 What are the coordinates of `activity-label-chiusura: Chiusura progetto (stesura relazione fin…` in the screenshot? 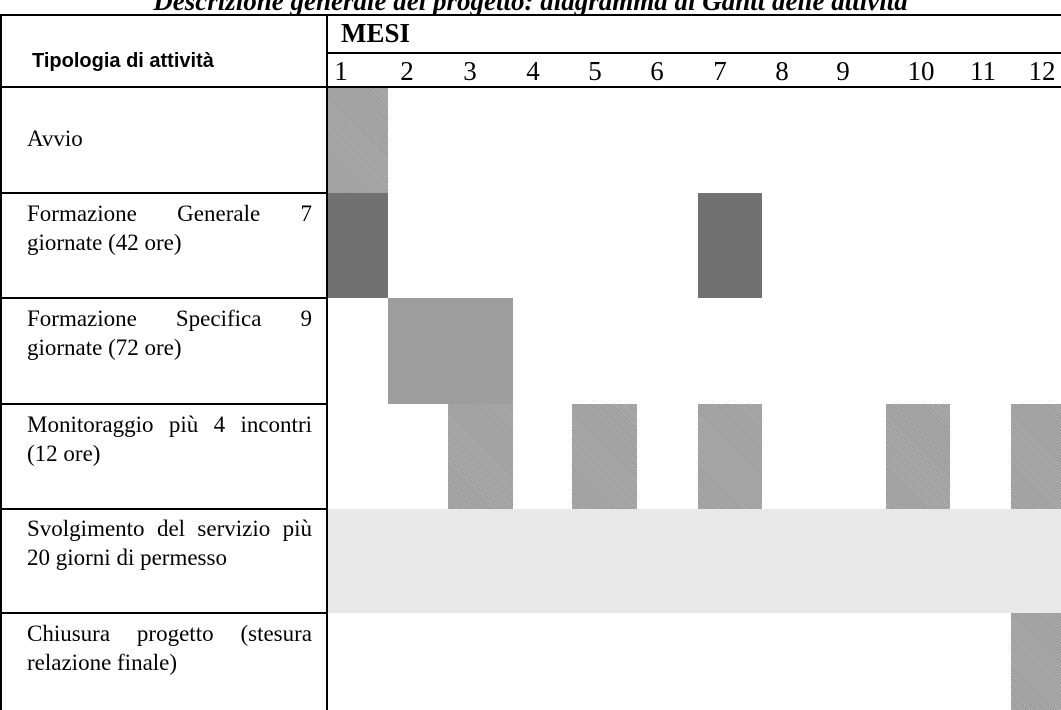 It's located at (169, 648).